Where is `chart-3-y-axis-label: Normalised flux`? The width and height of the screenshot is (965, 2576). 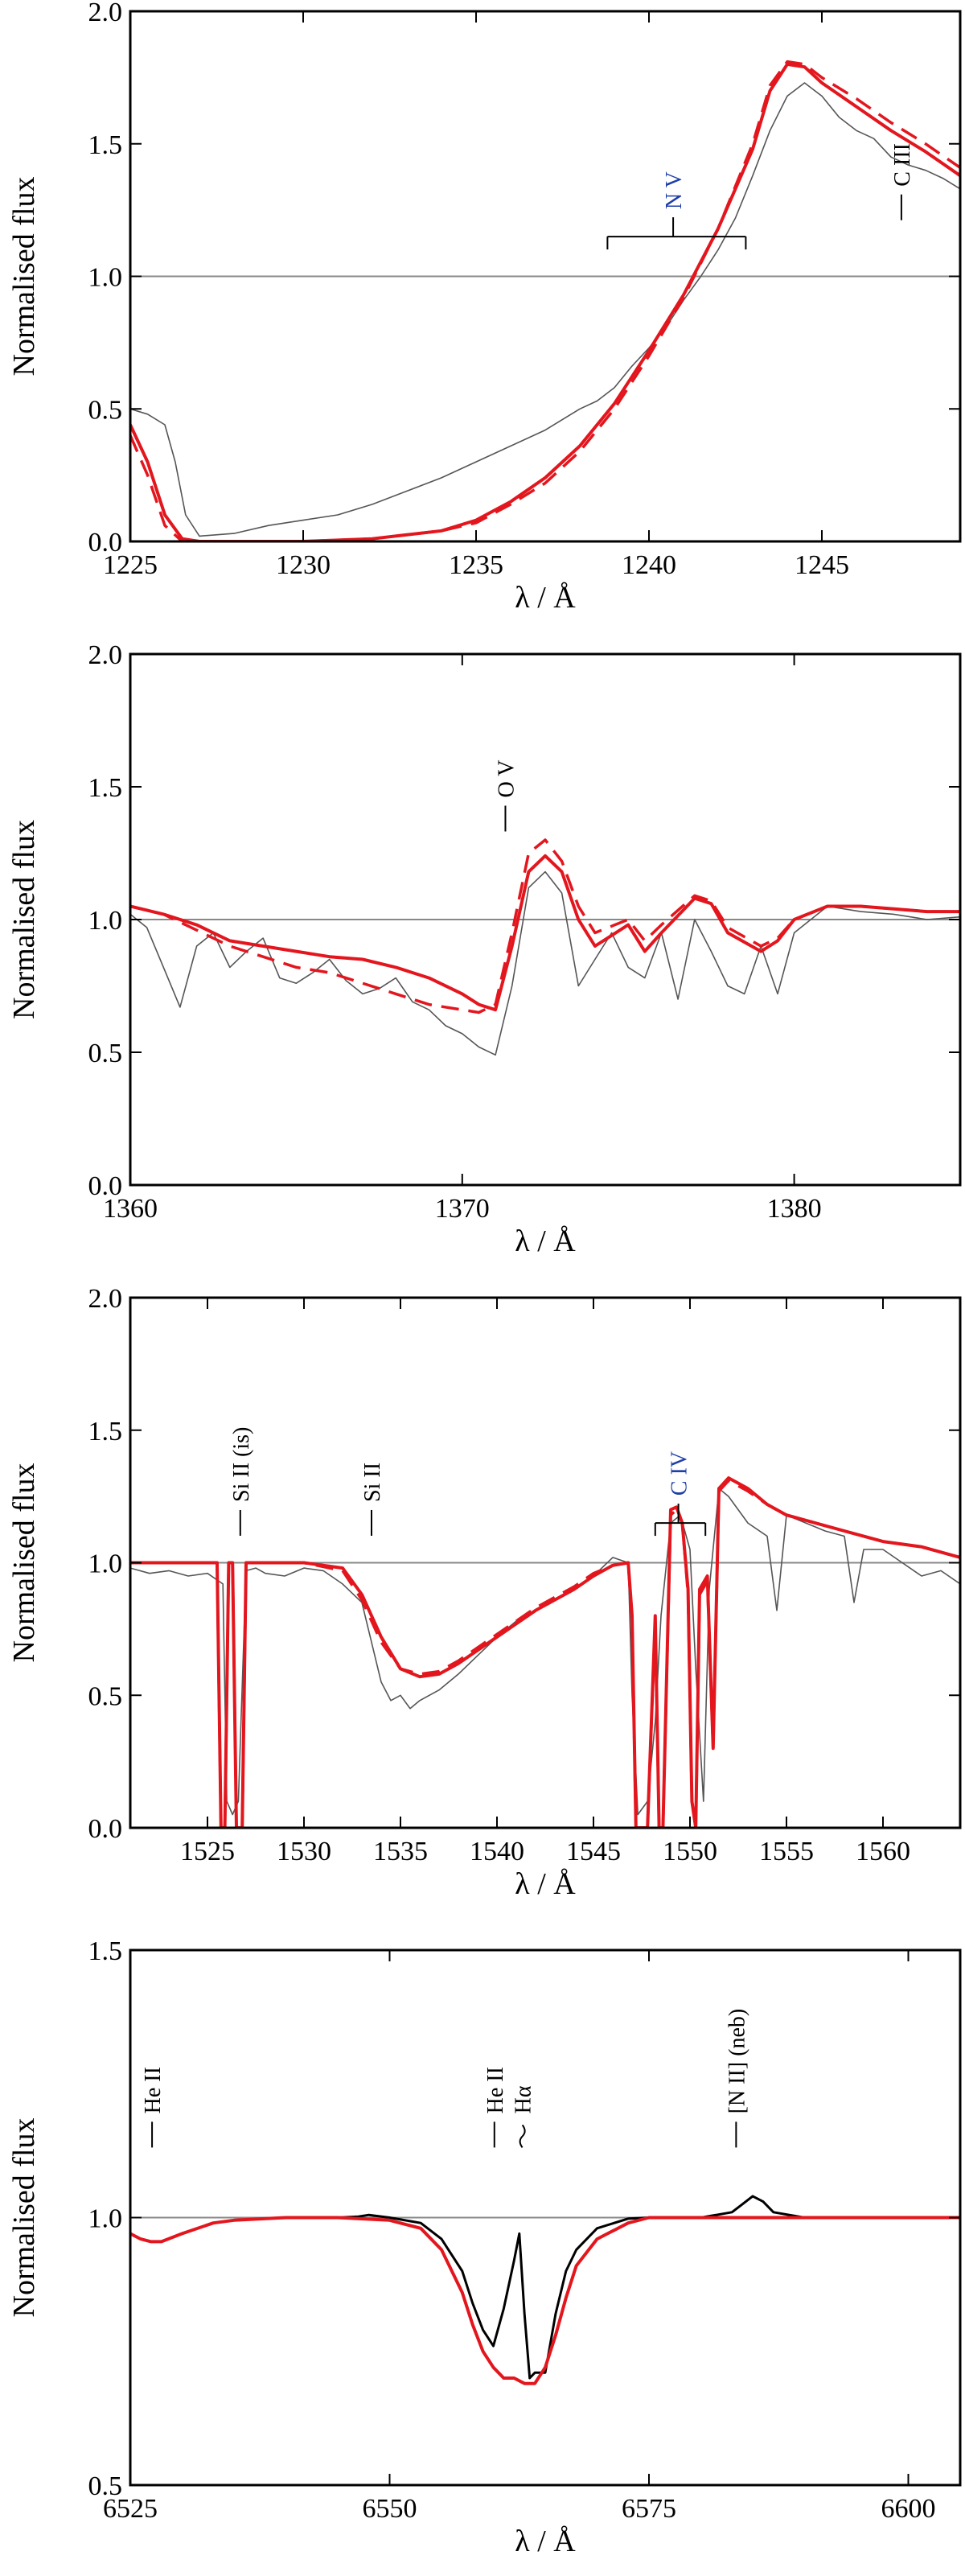
chart-3-y-axis-label: Normalised flux is located at coordinates (24, 1562).